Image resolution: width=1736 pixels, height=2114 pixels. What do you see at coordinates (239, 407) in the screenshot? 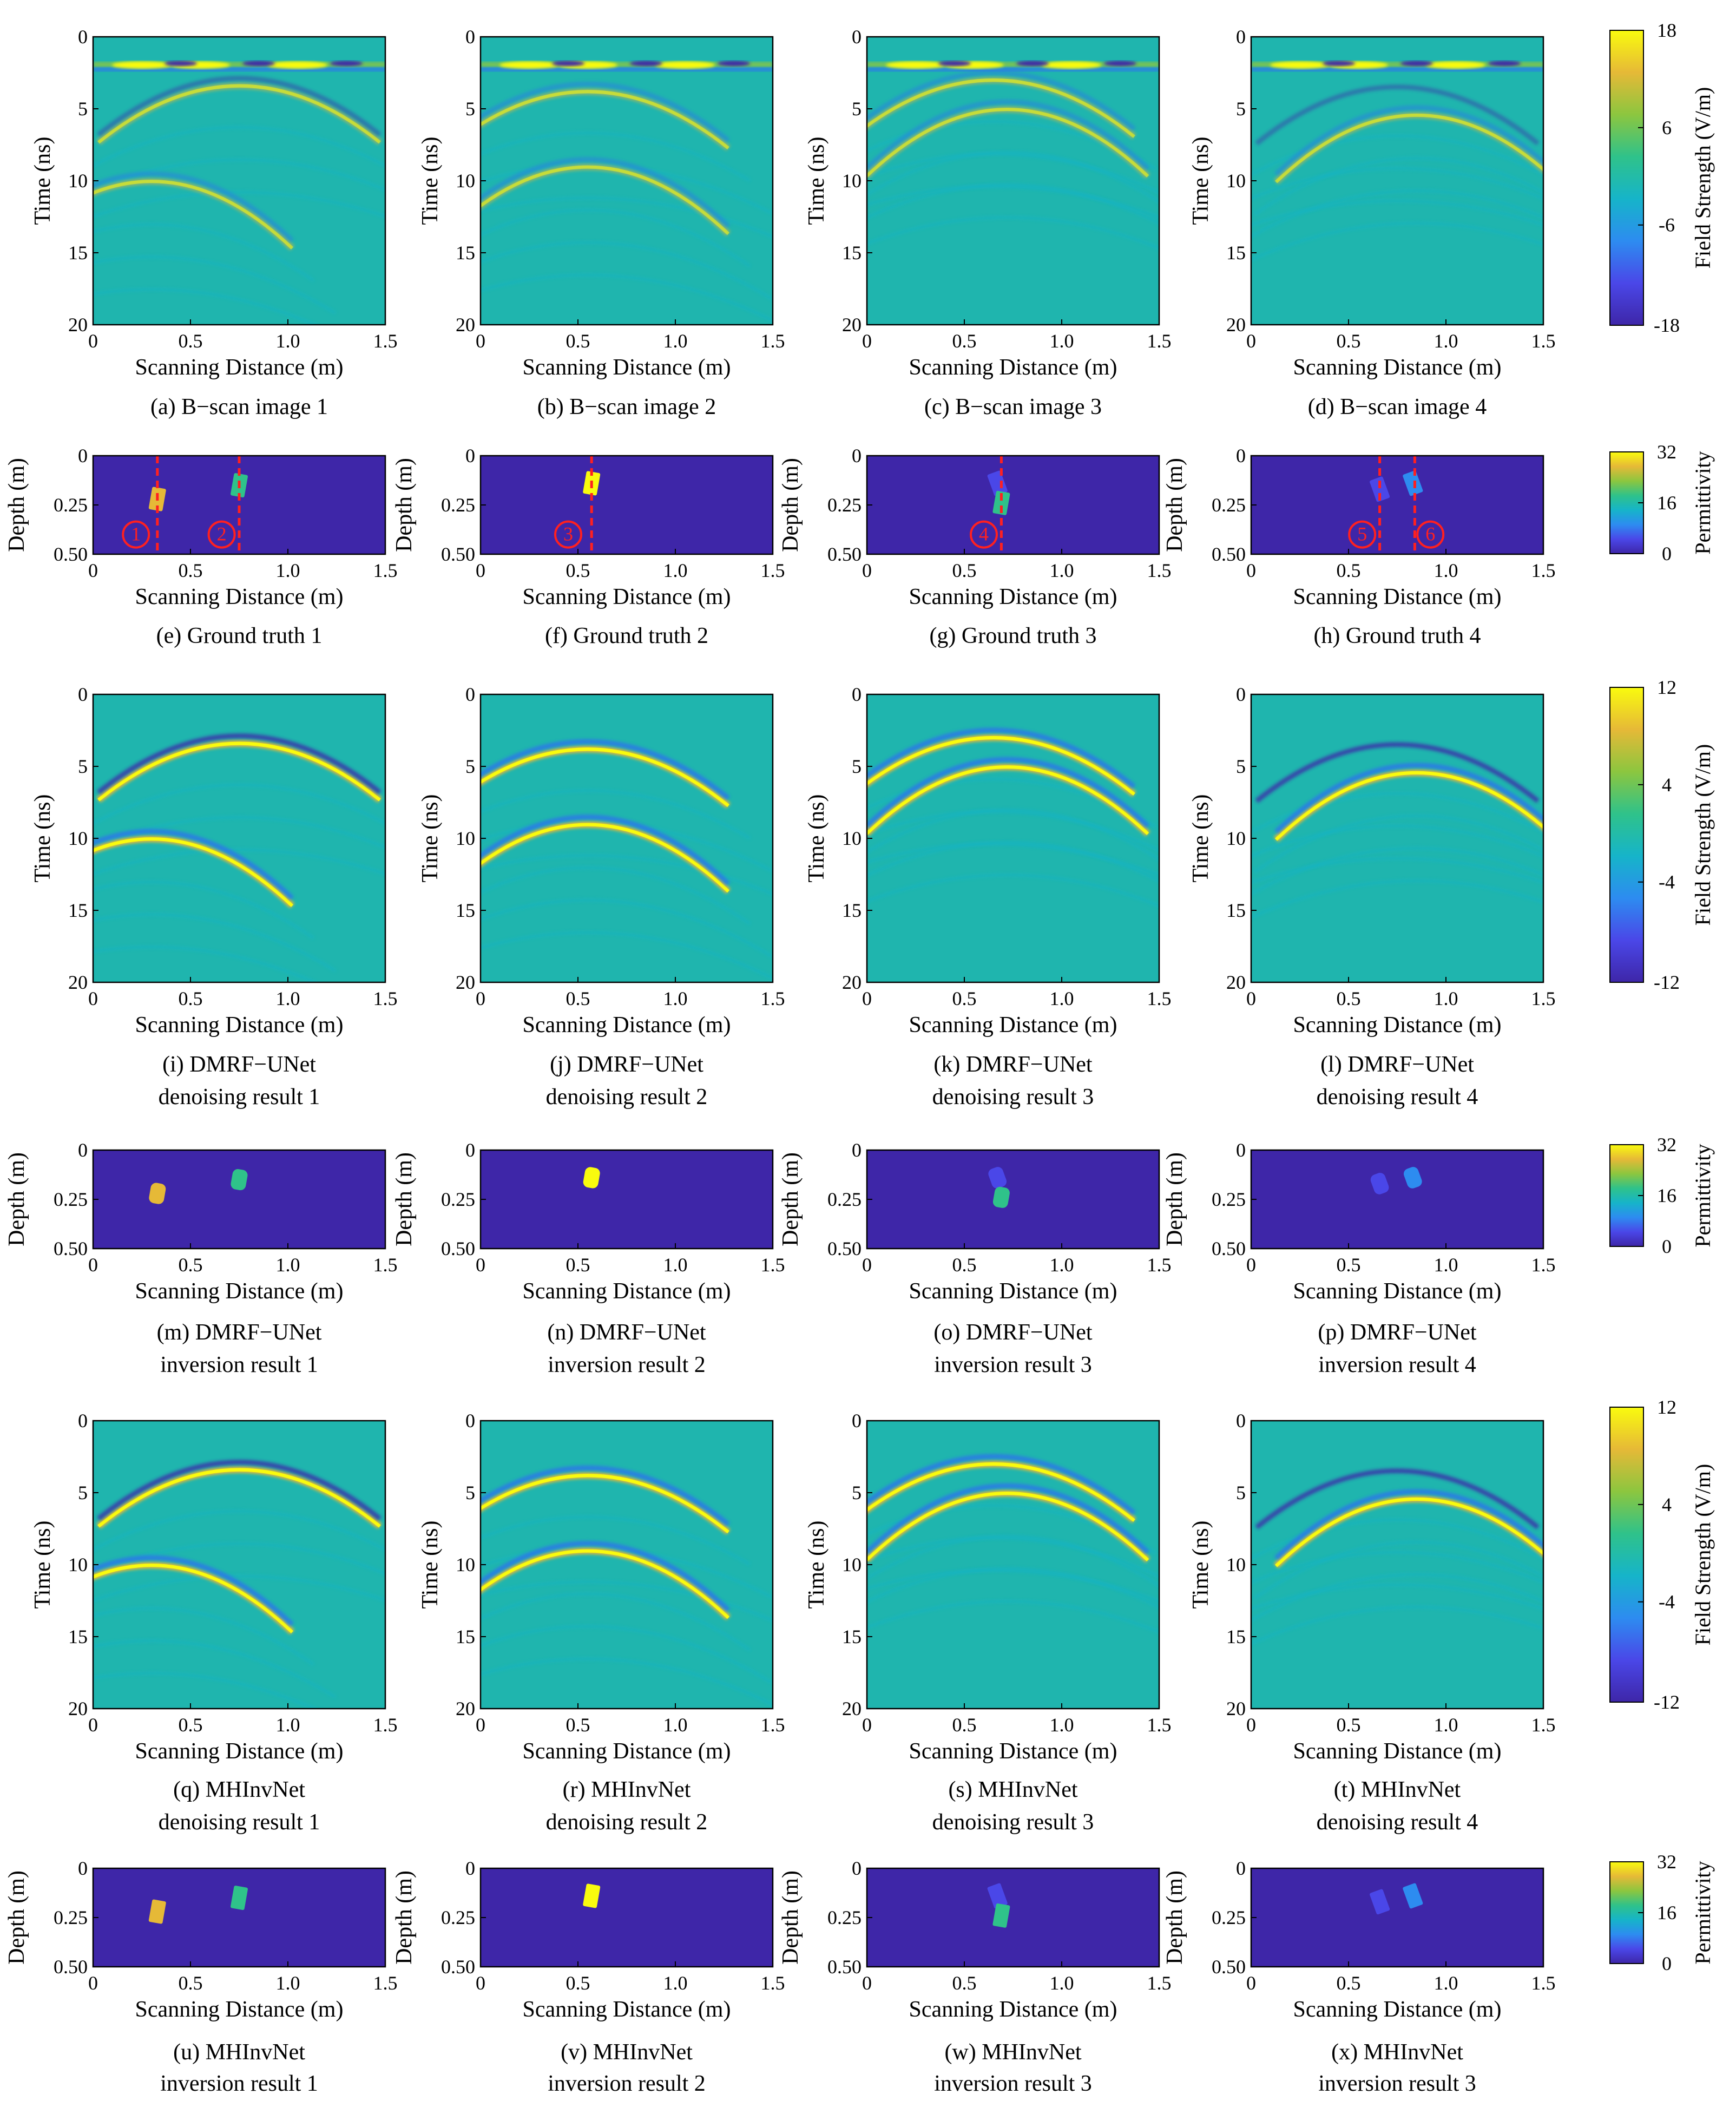
I see `panel-caption: (a) B−scan image 1` at bounding box center [239, 407].